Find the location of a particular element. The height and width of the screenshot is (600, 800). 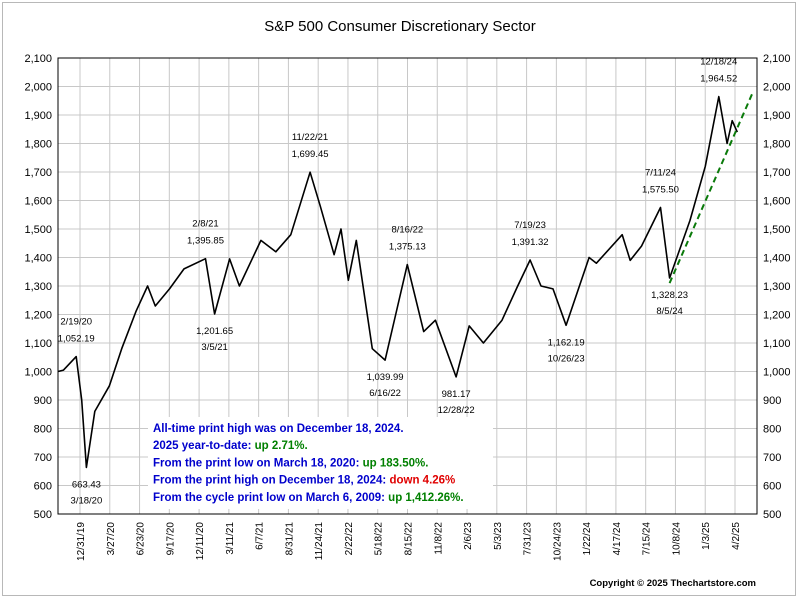

y-tick-label: 2,000 is located at coordinates (777, 88).